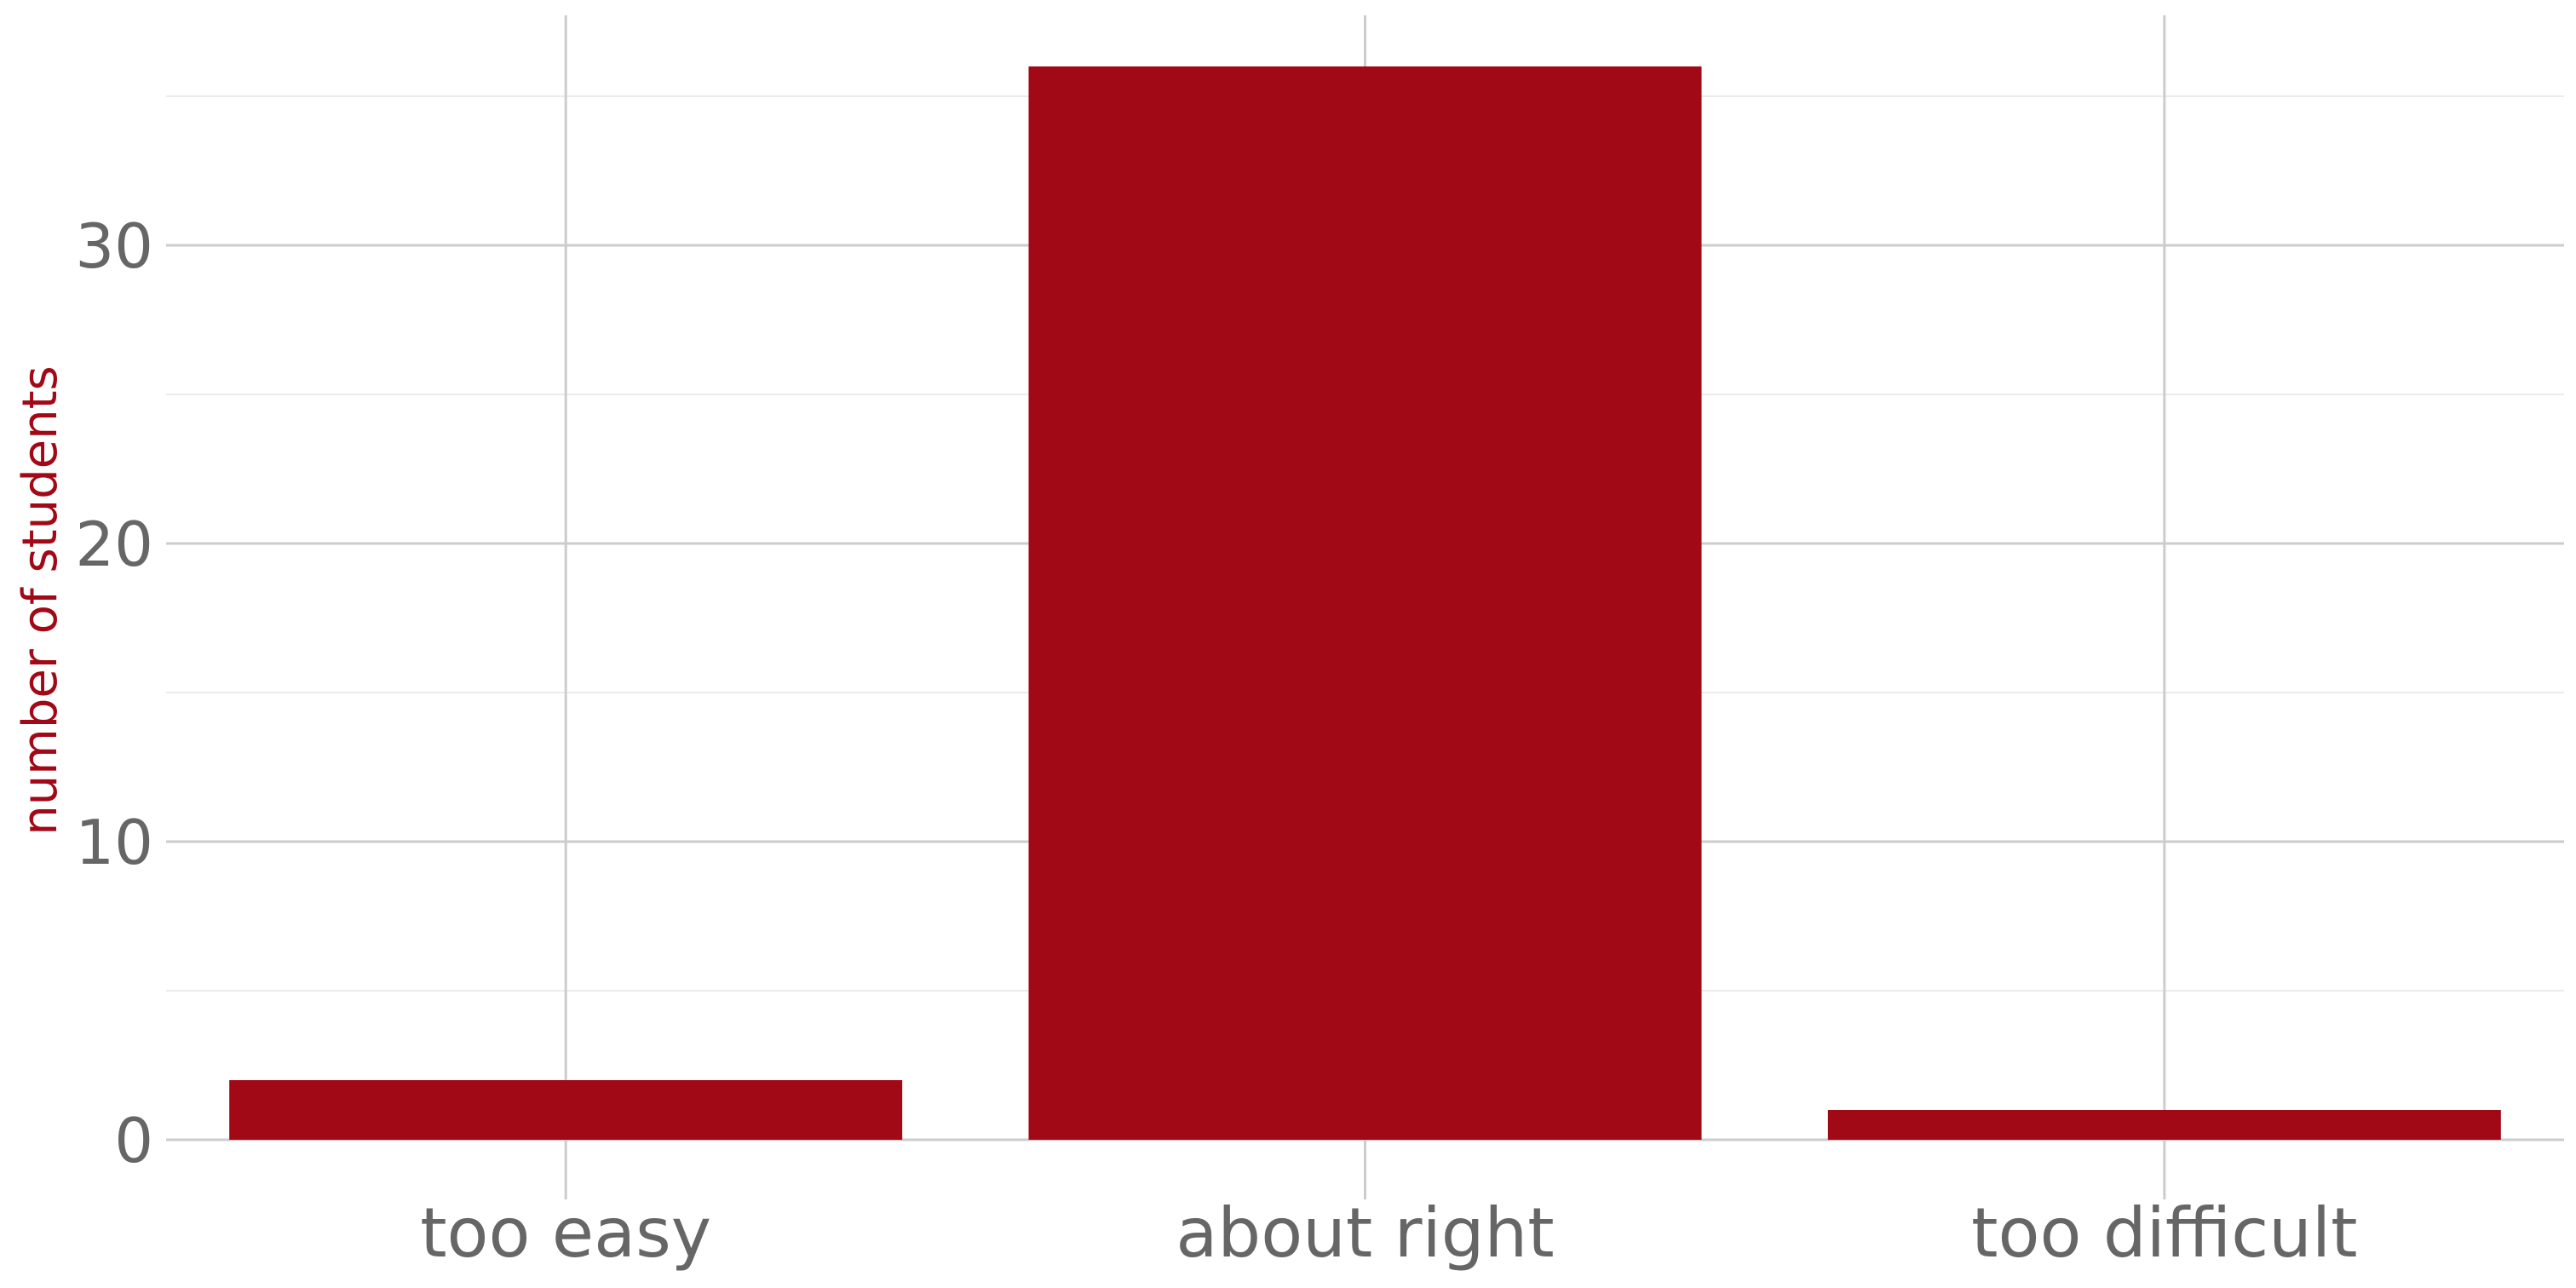 The image size is (2576, 1288). I want to click on x-tick-label: about right, so click(1365, 1233).